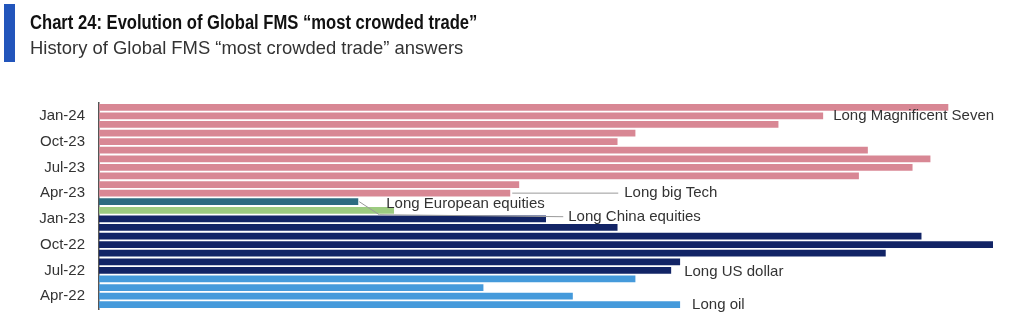  What do you see at coordinates (465, 202) in the screenshot?
I see `annotation: Long European equities` at bounding box center [465, 202].